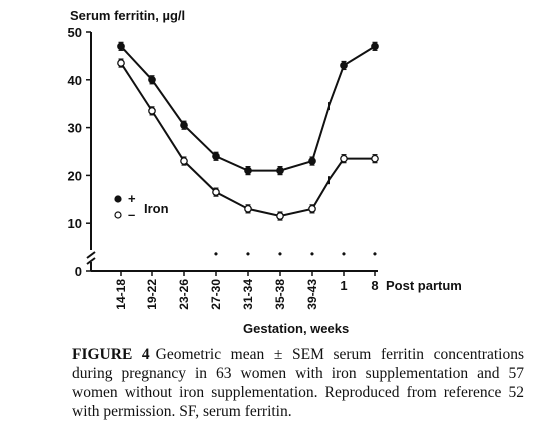 The image size is (543, 441). I want to click on x-tick-label: 23-26, so click(184, 294).